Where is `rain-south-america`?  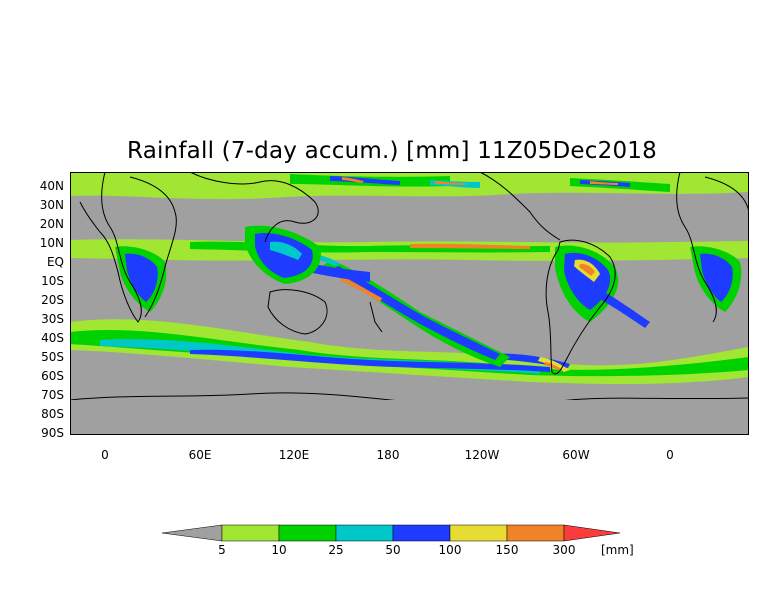
rain-south-america is located at coordinates (602, 286).